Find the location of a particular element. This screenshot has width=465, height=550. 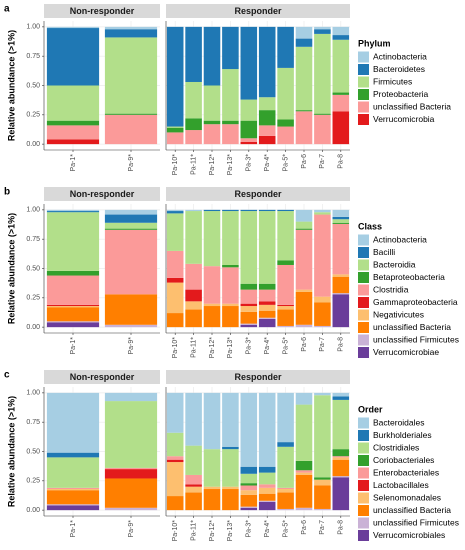

legend-label: Clostridiales is located at coordinates (396, 447).